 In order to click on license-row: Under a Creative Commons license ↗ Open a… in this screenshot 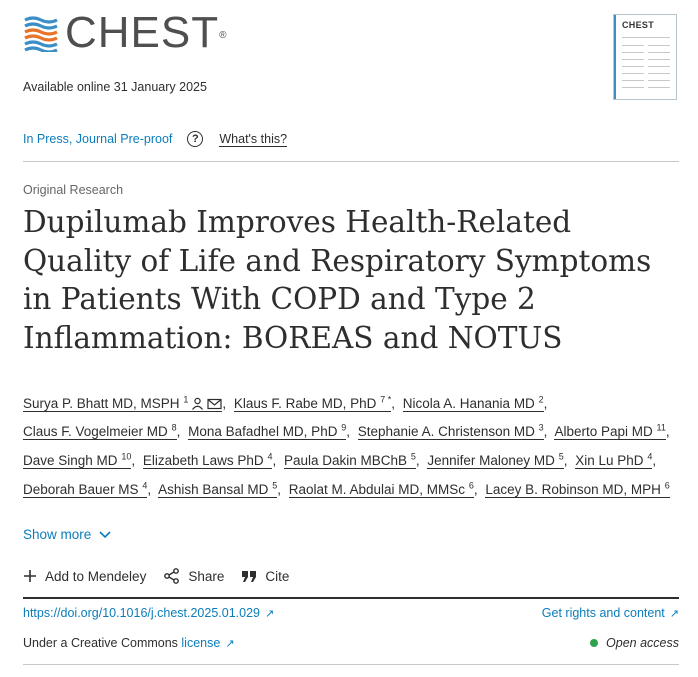, I will do `click(351, 643)`.